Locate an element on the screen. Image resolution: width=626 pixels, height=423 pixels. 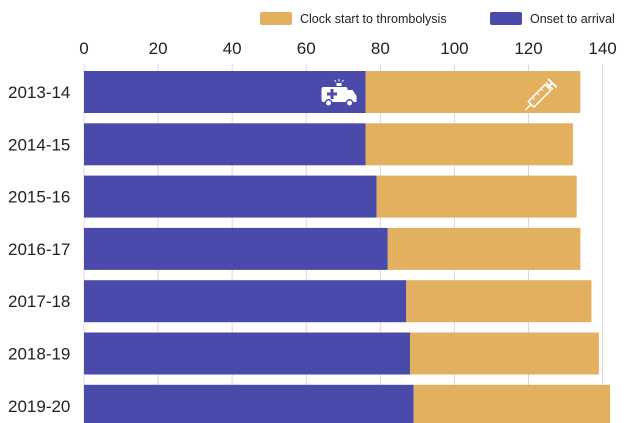
category-label: 2013-14 is located at coordinates (39, 92).